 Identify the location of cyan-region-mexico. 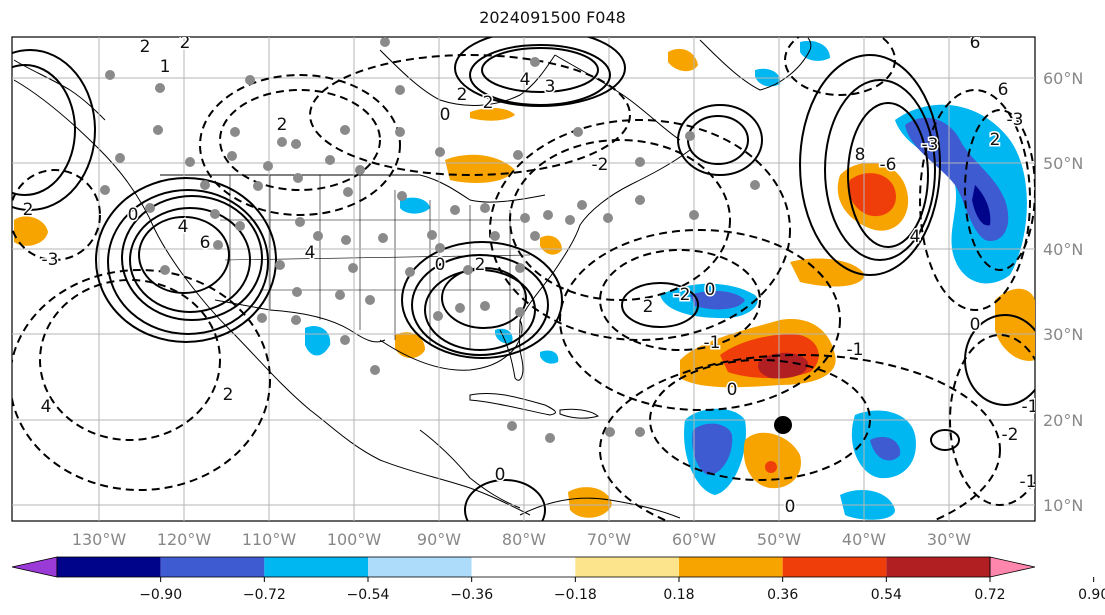
(318, 340).